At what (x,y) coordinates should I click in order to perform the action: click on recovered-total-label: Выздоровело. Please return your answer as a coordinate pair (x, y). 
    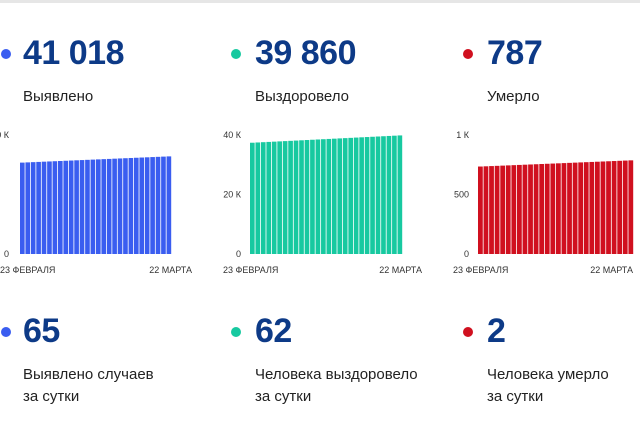
    Looking at the image, I should click on (302, 96).